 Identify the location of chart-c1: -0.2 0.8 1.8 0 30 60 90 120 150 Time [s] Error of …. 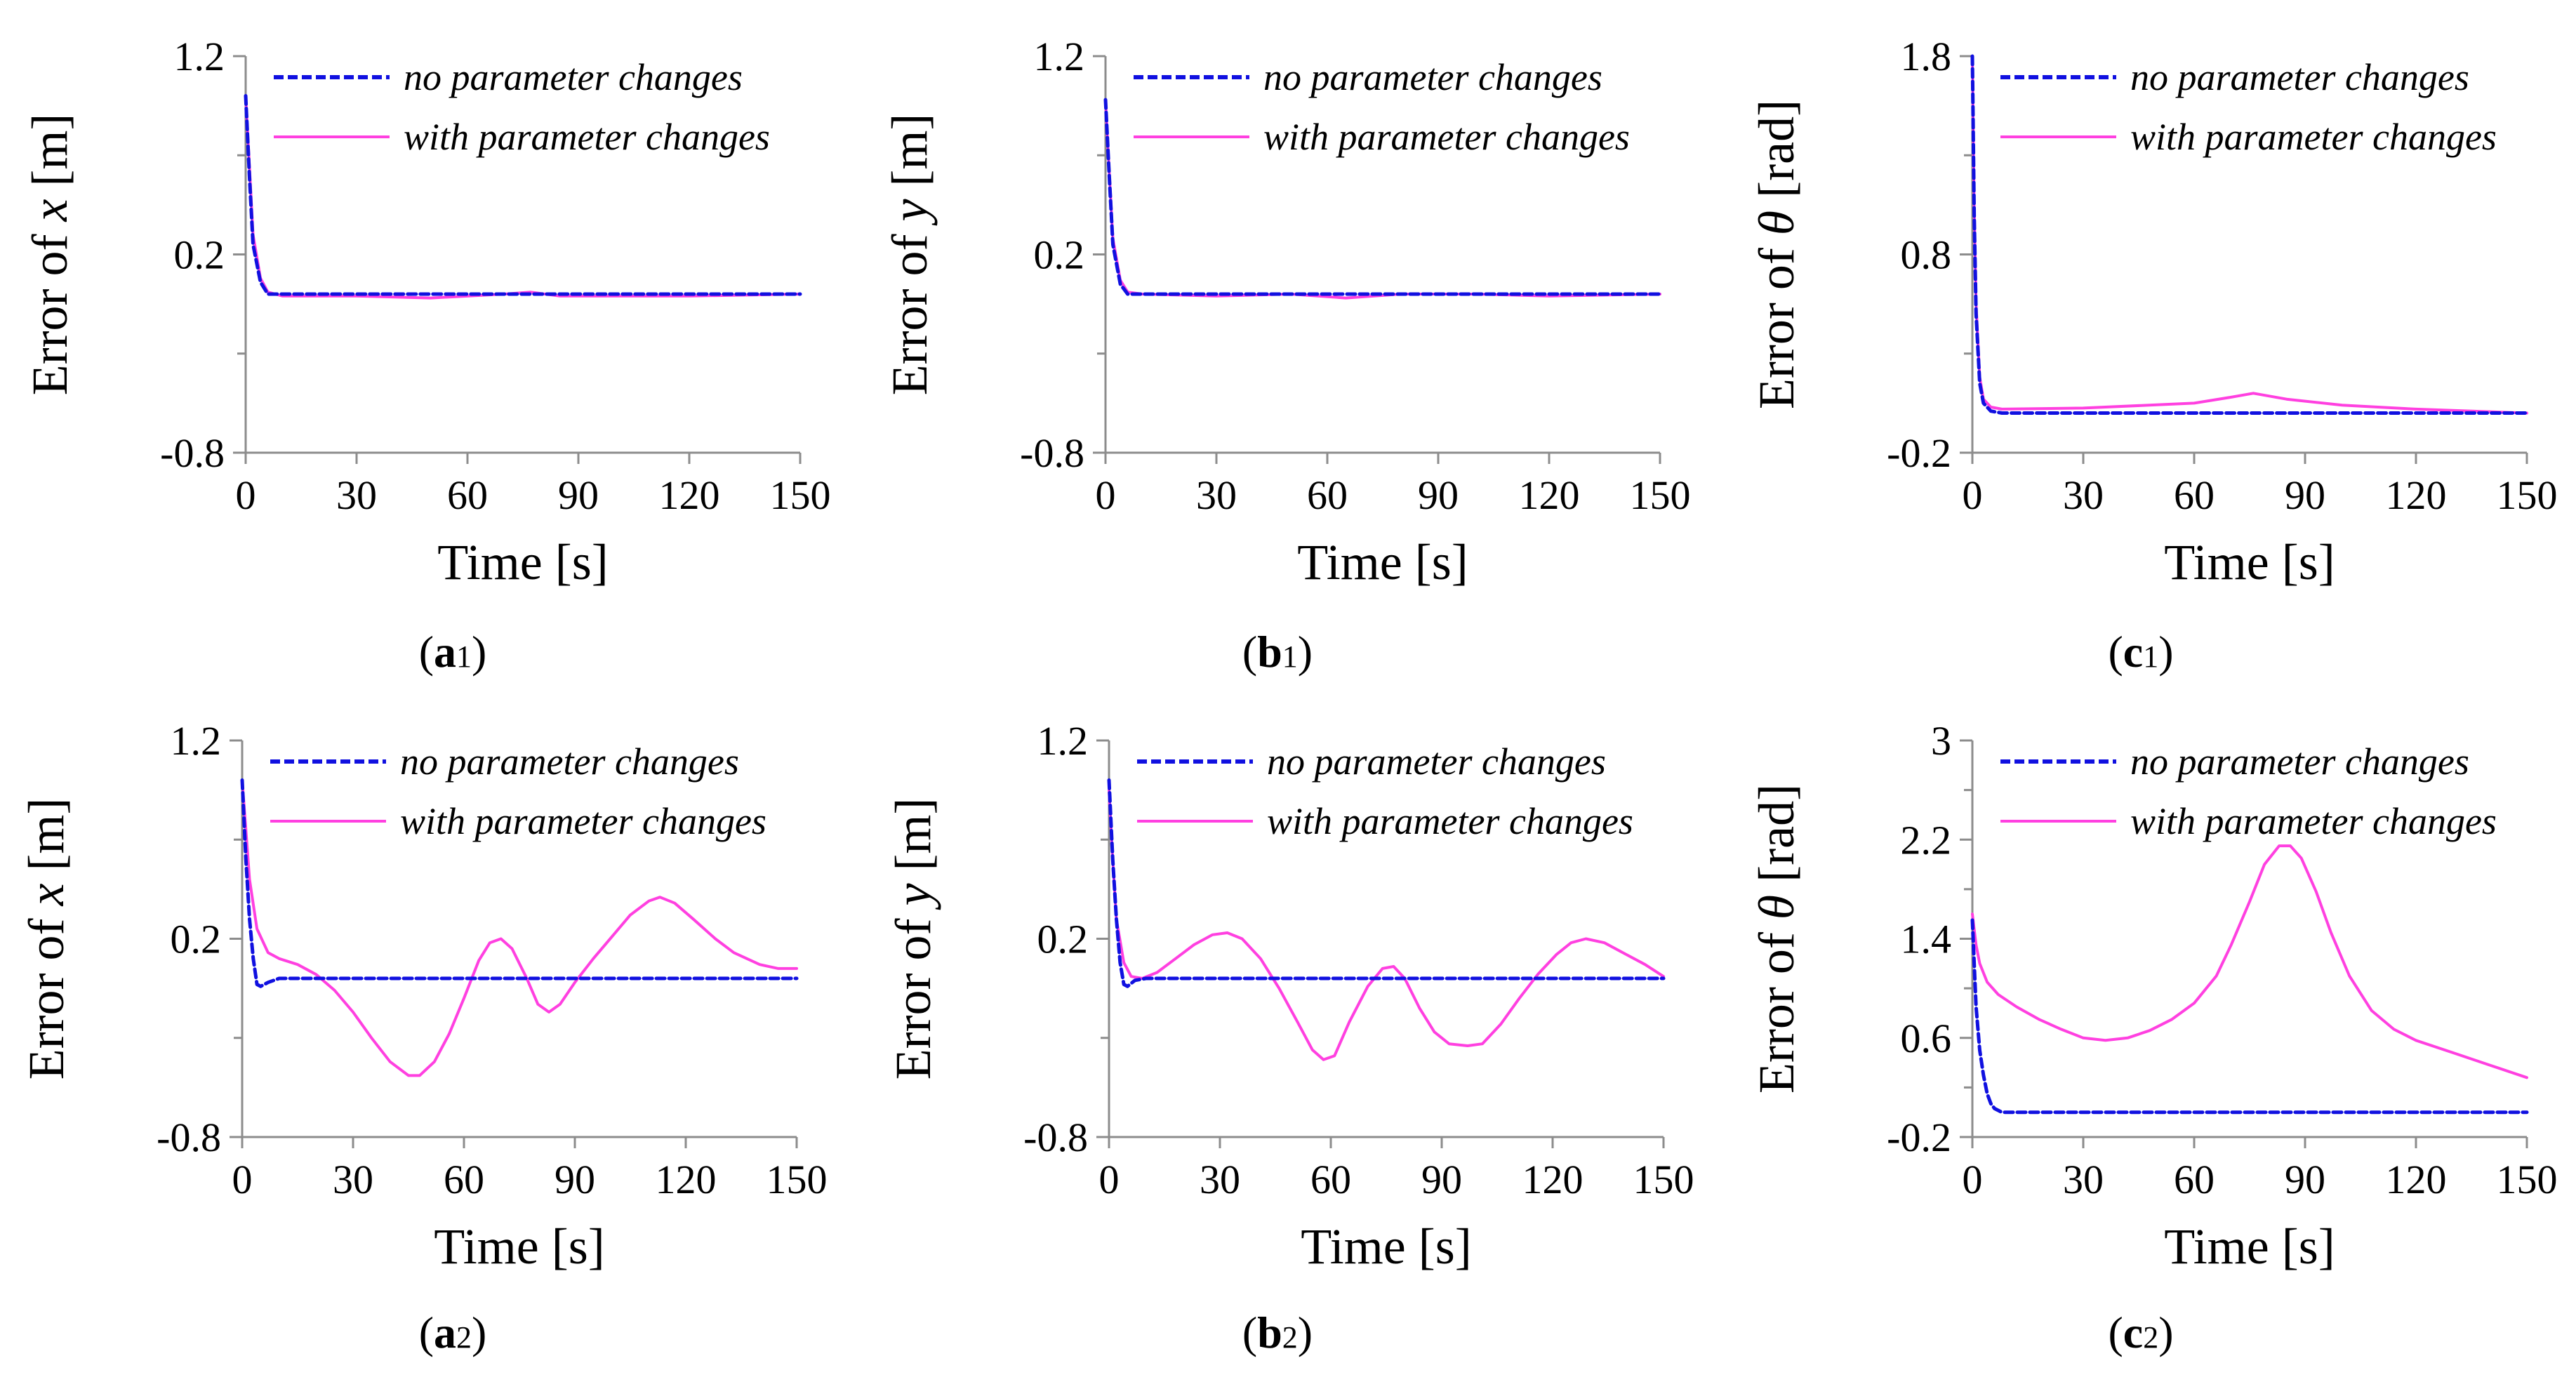
(2153, 355).